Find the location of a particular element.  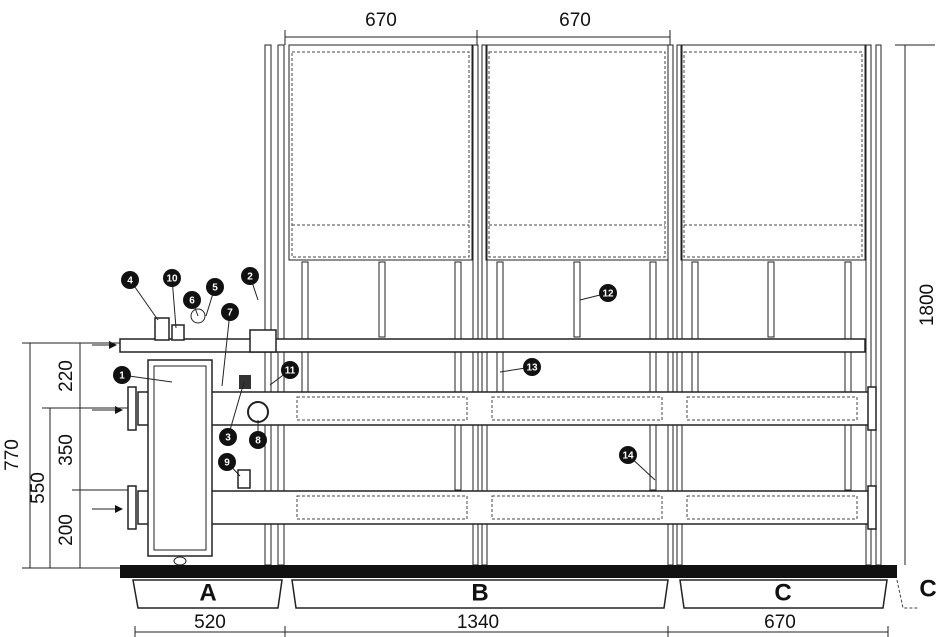

dimension: 770 is located at coordinates (12, 455).